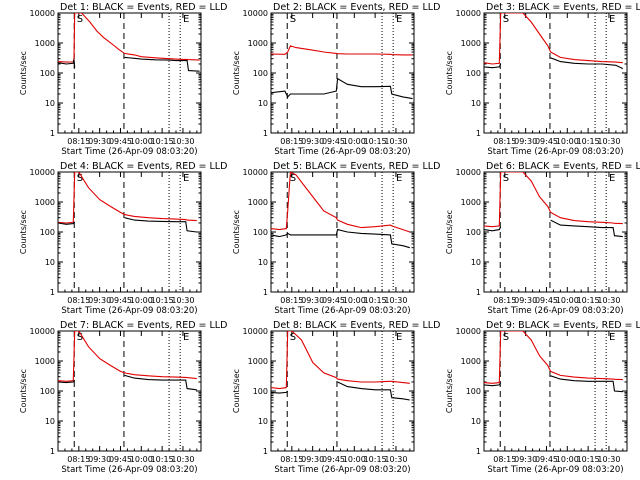 The height and width of the screenshot is (480, 640). What do you see at coordinates (356, 166) in the screenshot?
I see `panel-title: Det 5: BLACK = Events, RED = LLD` at bounding box center [356, 166].